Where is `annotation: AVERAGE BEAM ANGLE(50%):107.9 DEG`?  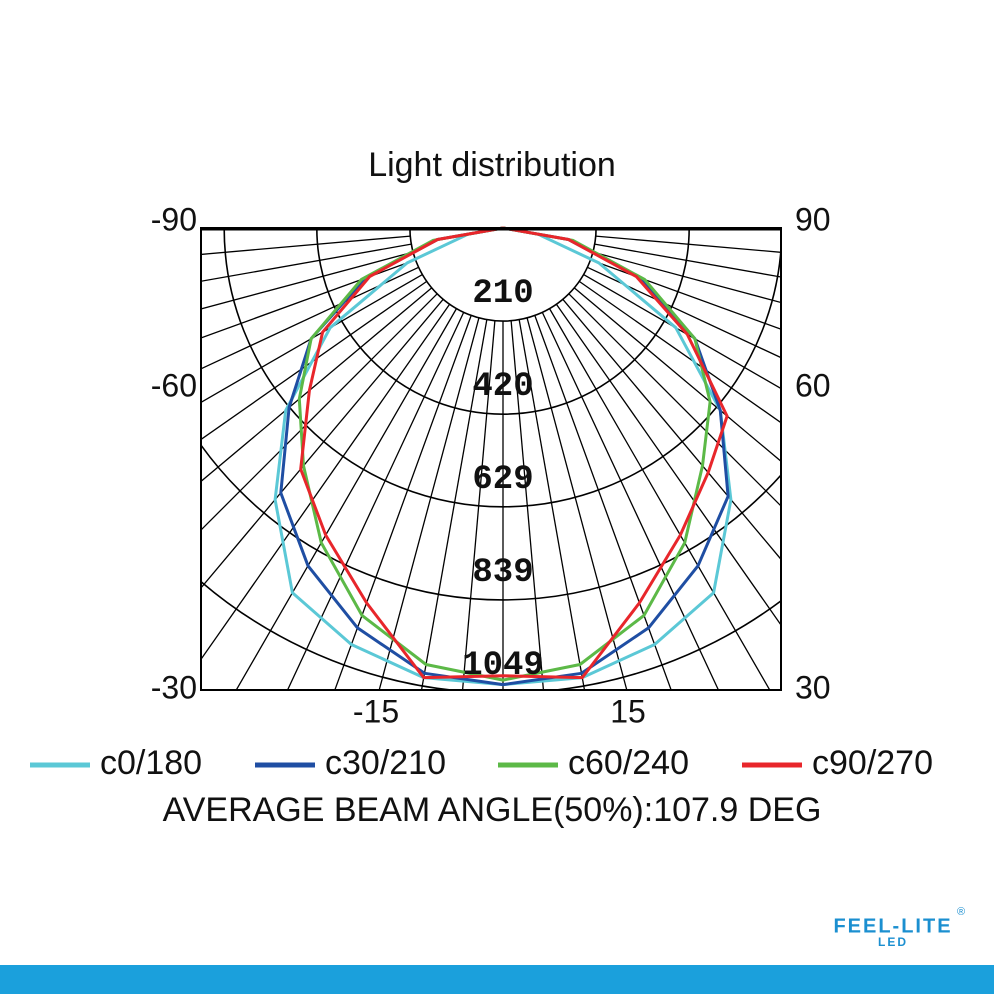
annotation: AVERAGE BEAM ANGLE(50%):107.9 DEG is located at coordinates (492, 810).